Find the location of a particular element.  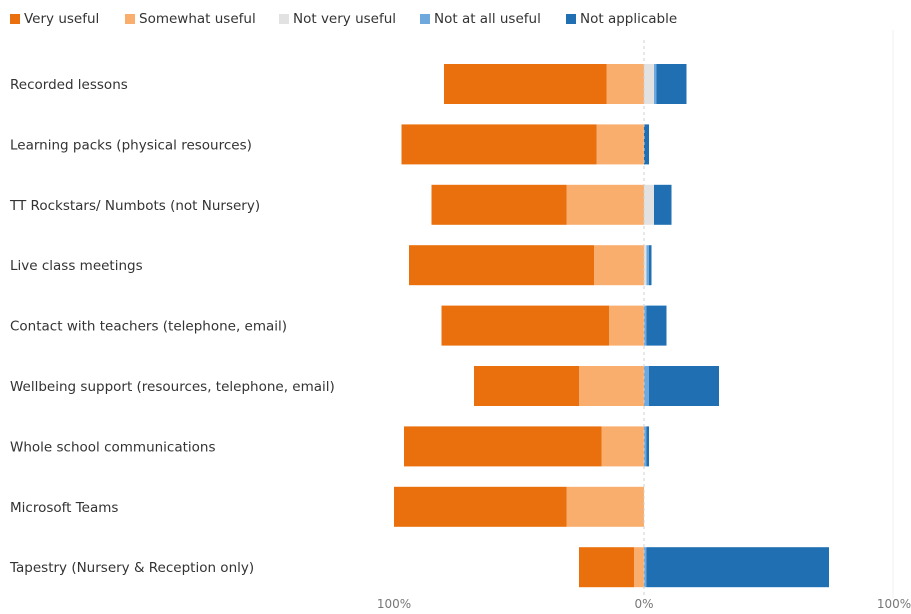

category-label: Microsoft Teams is located at coordinates (64, 508).